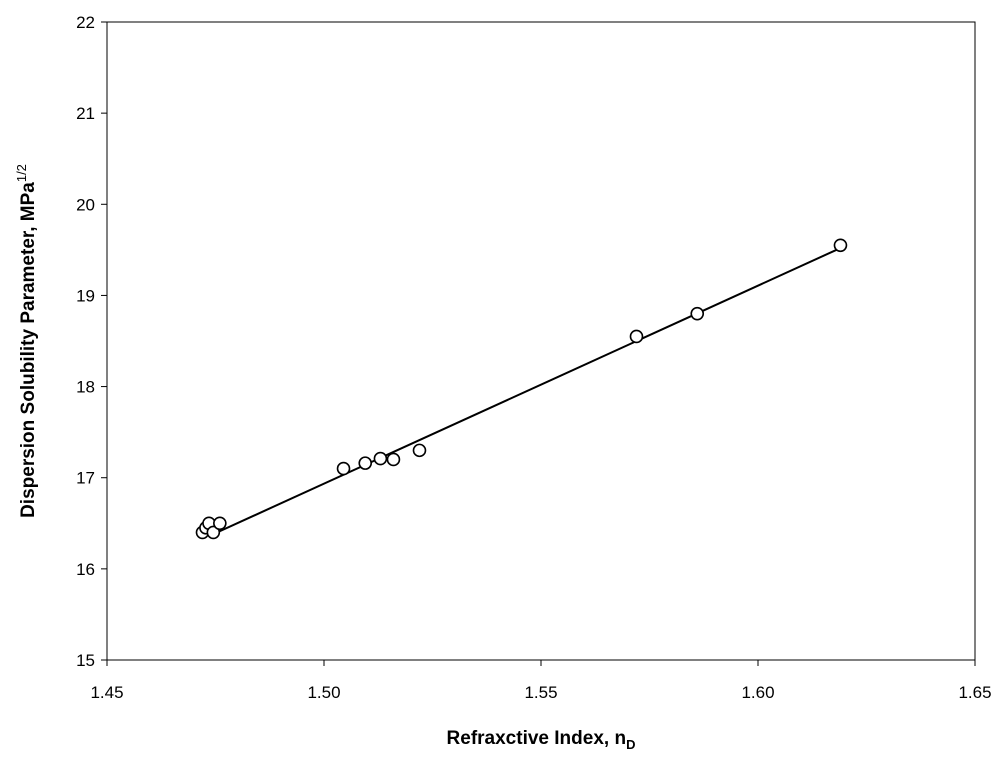 The image size is (1003, 759). I want to click on y-tick-label: 19, so click(85, 295).